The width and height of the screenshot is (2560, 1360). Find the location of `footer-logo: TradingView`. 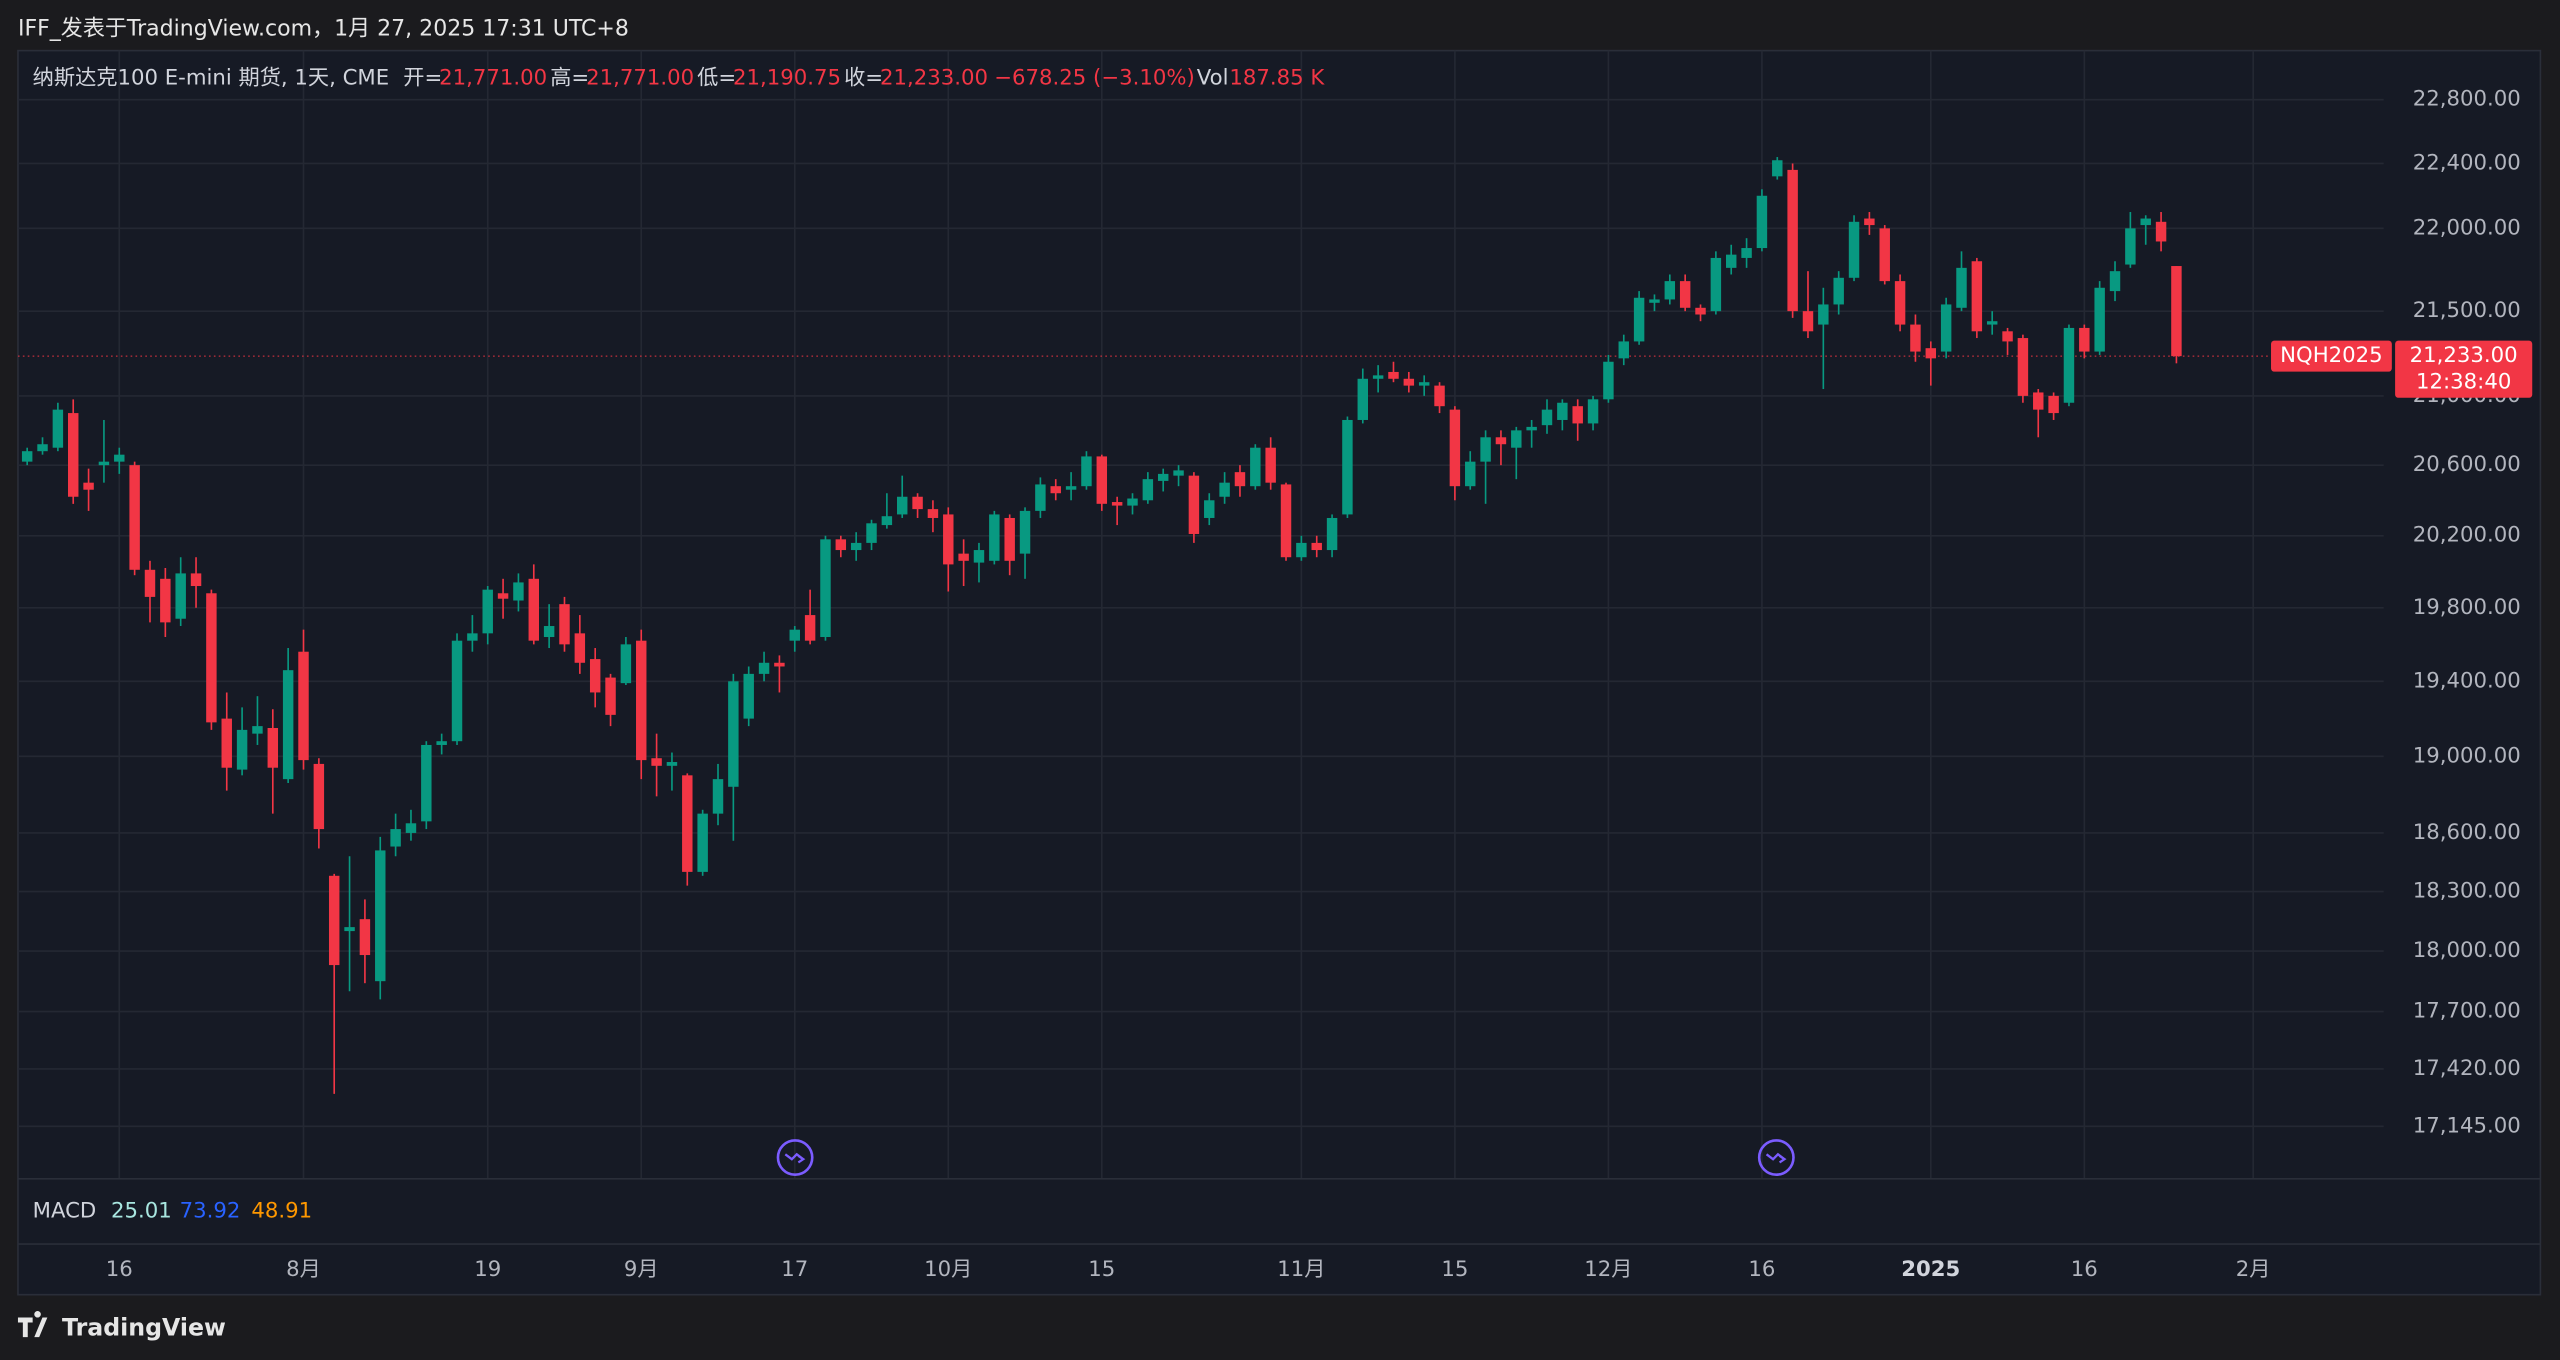

footer-logo: TradingView is located at coordinates (121, 1326).